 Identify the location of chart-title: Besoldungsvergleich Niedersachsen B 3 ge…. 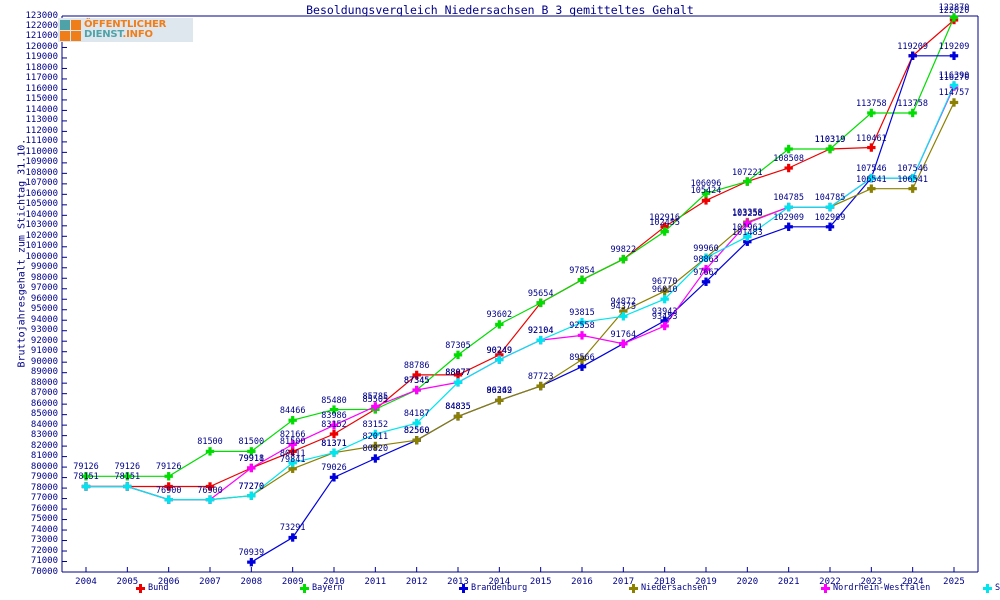
(500, 10).